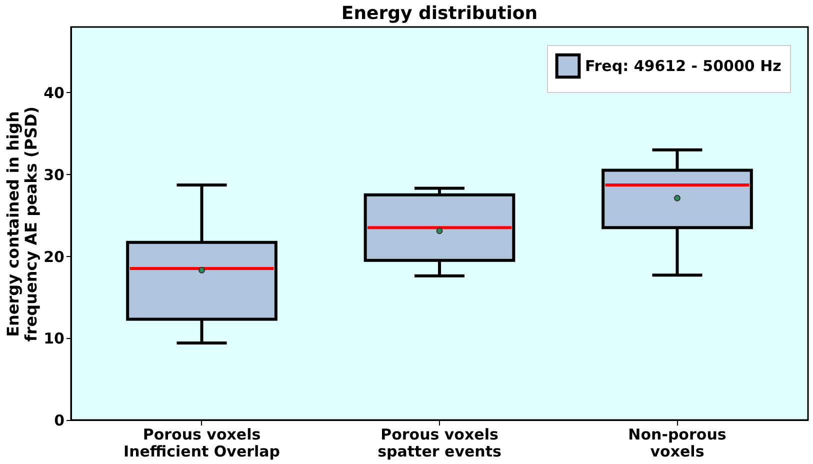 This screenshot has width=813, height=464. Describe the element at coordinates (54, 175) in the screenshot. I see `y-tick-label: 30` at that location.